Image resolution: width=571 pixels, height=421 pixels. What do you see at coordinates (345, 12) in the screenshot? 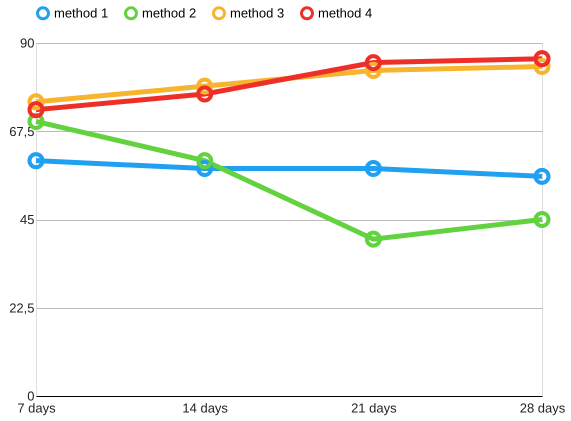
I see `legend-label: method 4` at bounding box center [345, 12].